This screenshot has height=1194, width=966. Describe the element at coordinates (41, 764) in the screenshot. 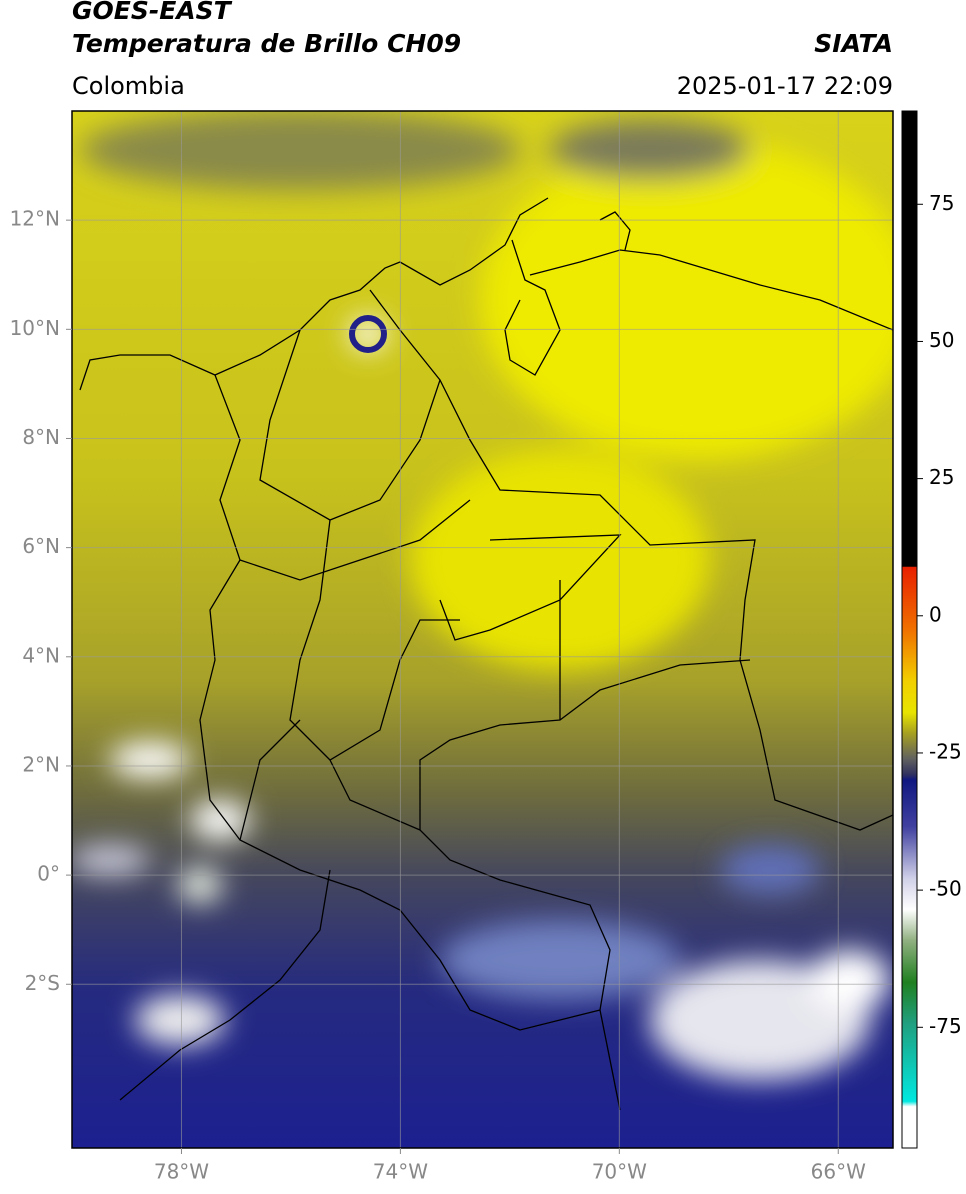

I see `y-tick-label: 2°N` at that location.